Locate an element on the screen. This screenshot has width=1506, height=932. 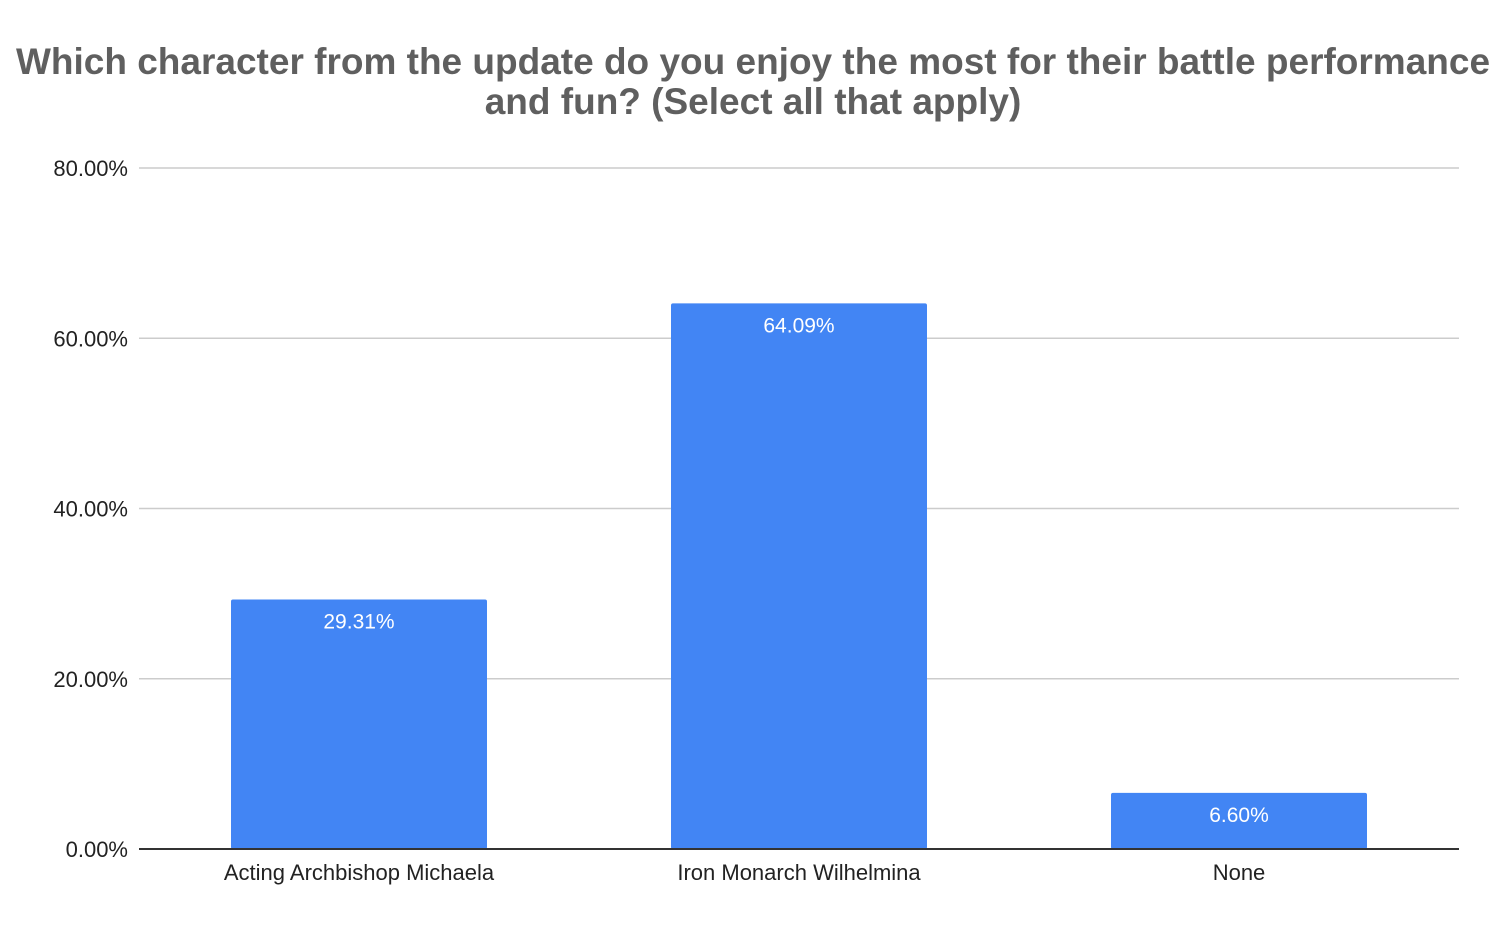
y-tick-label: 60.00% is located at coordinates (90, 338).